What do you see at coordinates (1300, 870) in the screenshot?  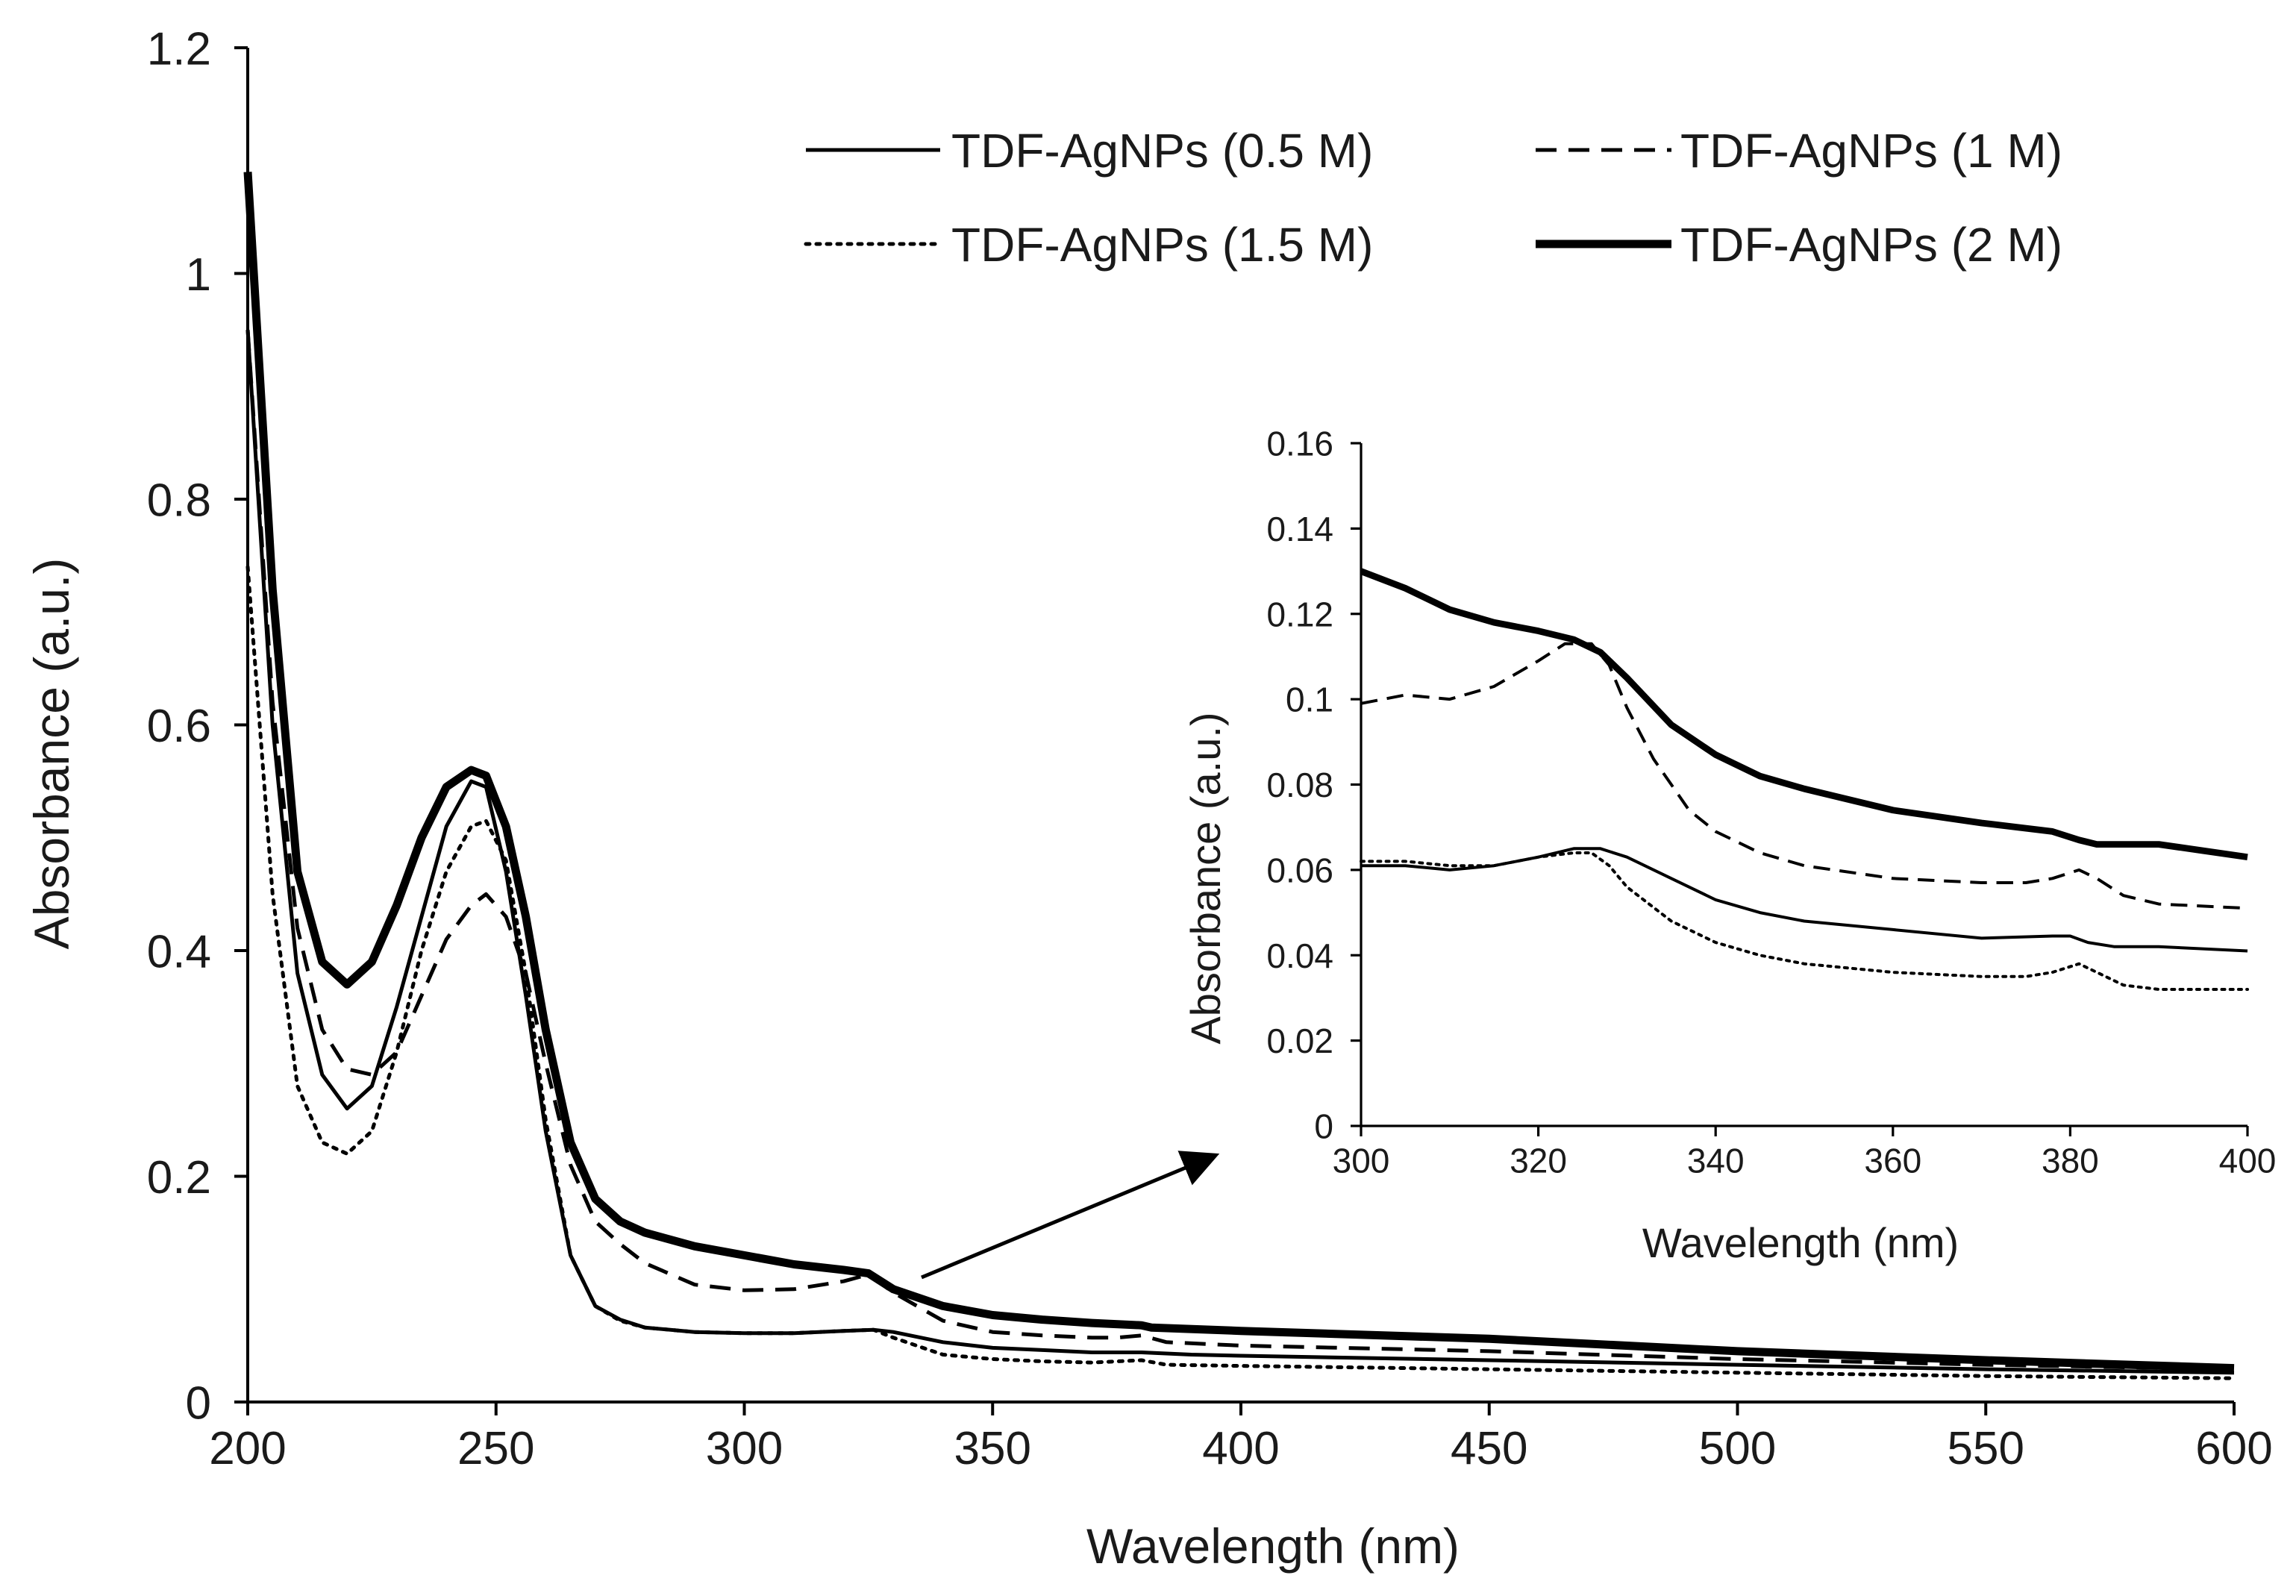 I see `inset-y-tick-label: 0.06` at bounding box center [1300, 870].